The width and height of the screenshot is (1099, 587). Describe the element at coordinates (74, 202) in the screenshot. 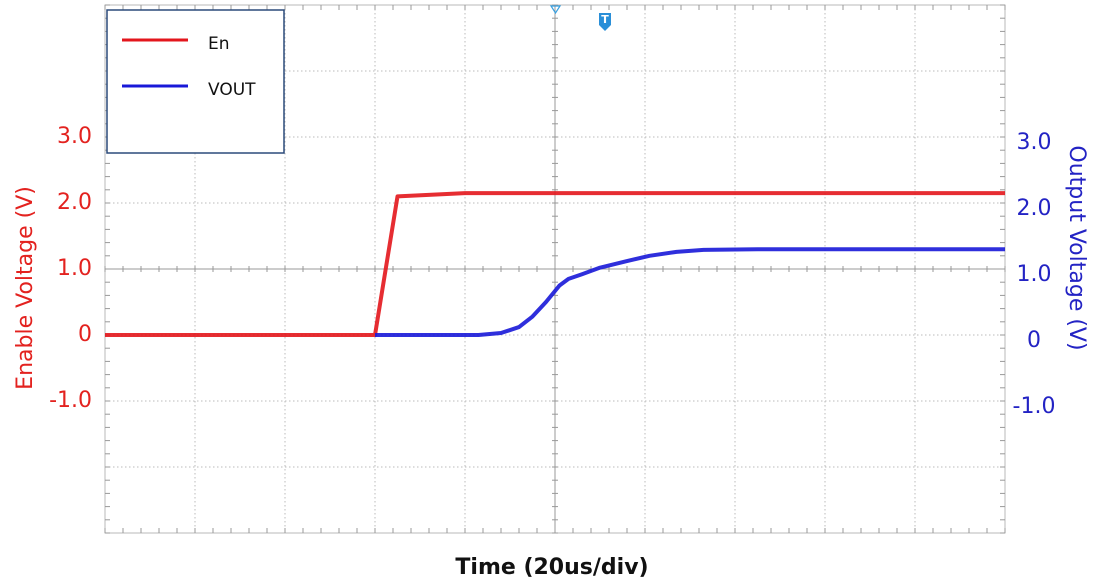

I see `y-tick-label: 2.0` at that location.